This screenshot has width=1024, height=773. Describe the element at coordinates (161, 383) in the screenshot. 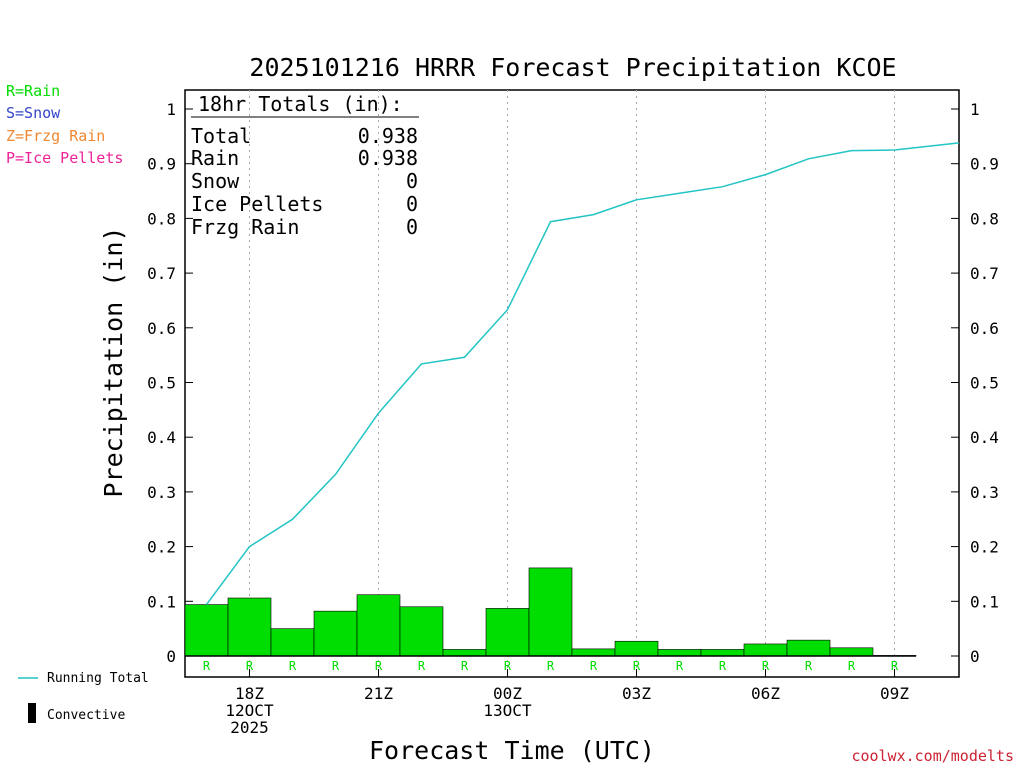

I see `y-tick-label-left-5: 0.5` at that location.